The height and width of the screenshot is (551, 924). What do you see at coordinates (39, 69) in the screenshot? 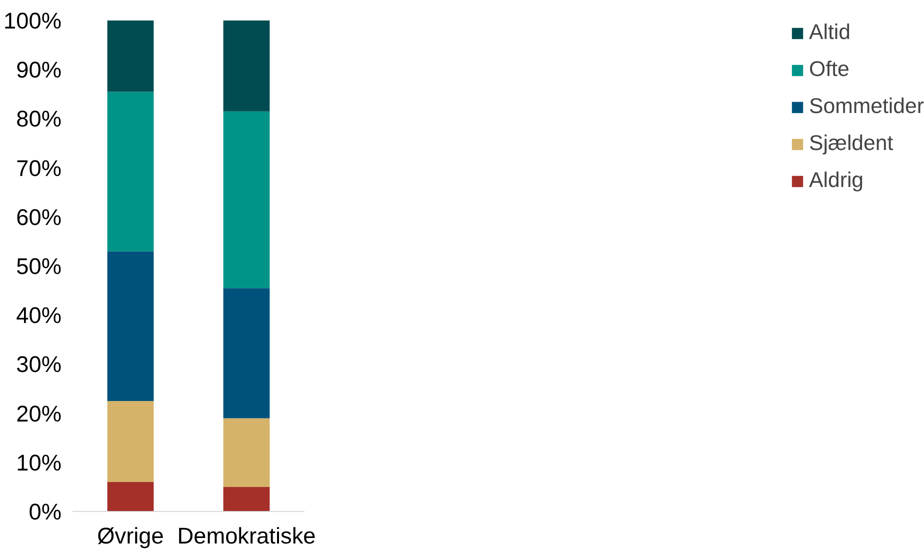
I see `y-tick-label: 90%` at bounding box center [39, 69].